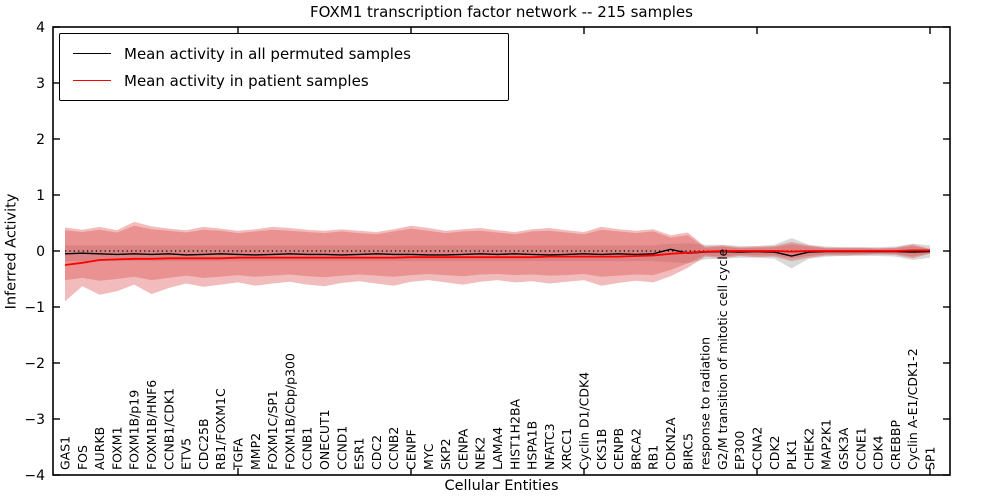  Describe the element at coordinates (774, 452) in the screenshot. I see `svg-text: CDK2` at that location.